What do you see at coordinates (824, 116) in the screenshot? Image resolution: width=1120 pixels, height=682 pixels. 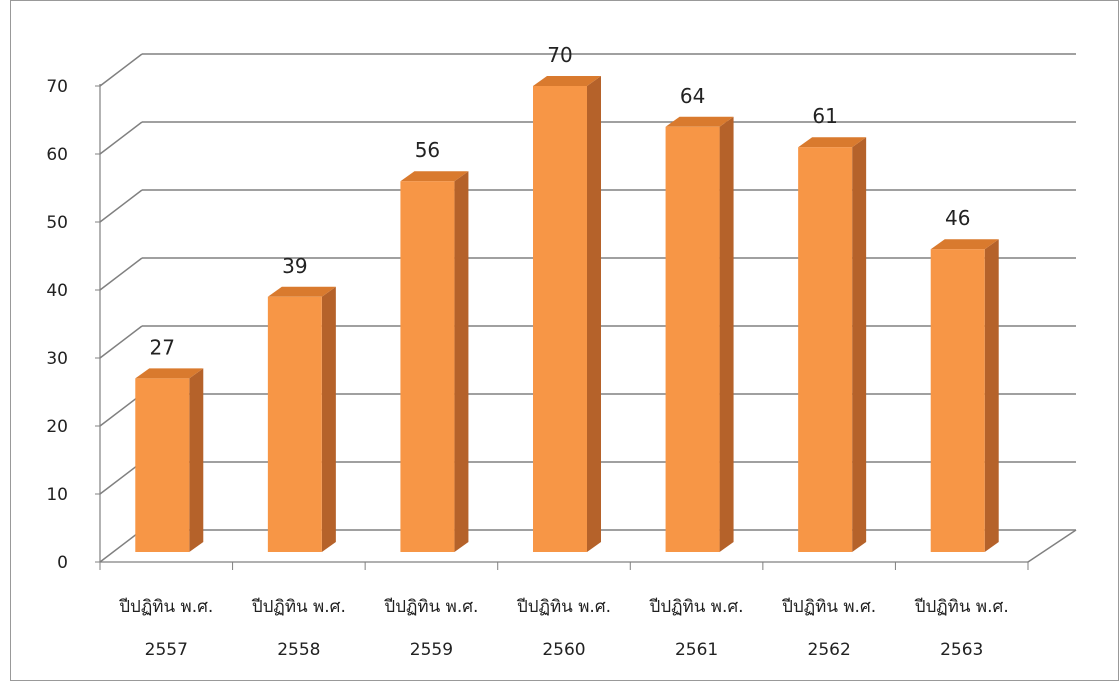 I see `data-label: 61` at bounding box center [824, 116].